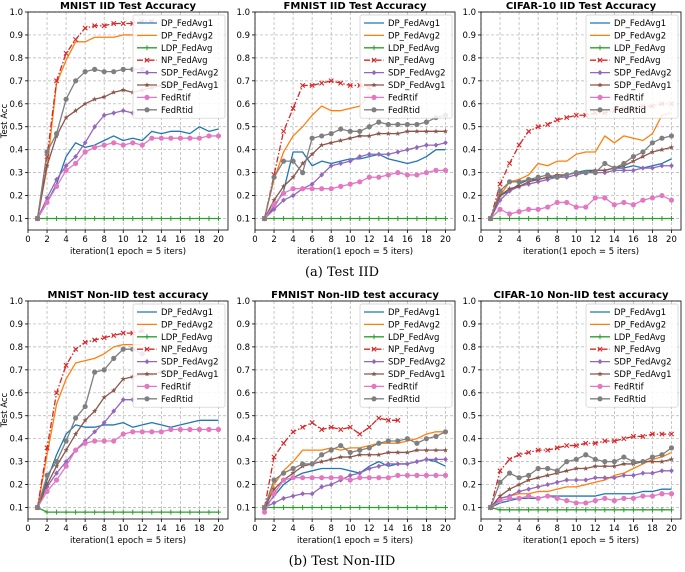  What do you see at coordinates (176, 387) in the screenshot?
I see `legend-label-fedrtif: FedRtif` at bounding box center [176, 387].